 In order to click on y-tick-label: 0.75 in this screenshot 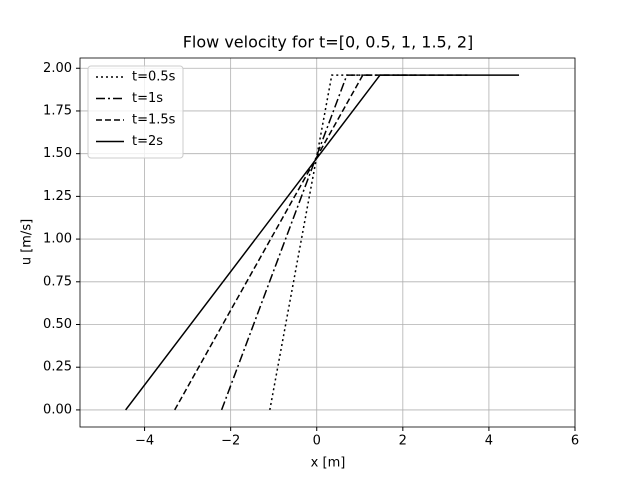, I will do `click(57, 281)`.